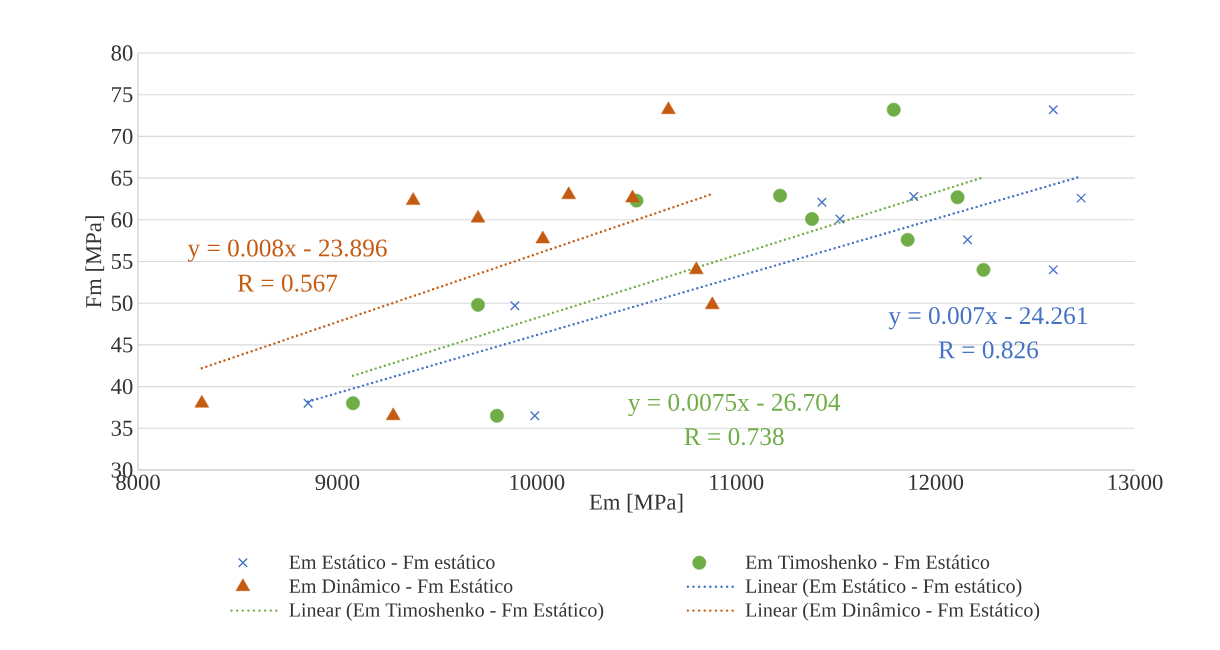 The width and height of the screenshot is (1220, 650). I want to click on y-tick-label: 35, so click(122, 428).